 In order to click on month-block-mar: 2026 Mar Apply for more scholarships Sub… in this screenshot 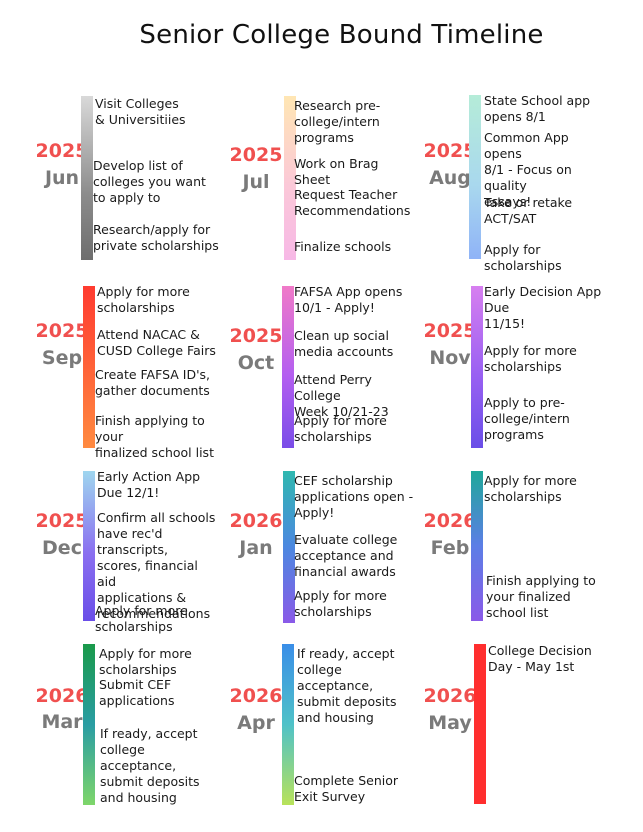, I will do `click(120, 733)`.